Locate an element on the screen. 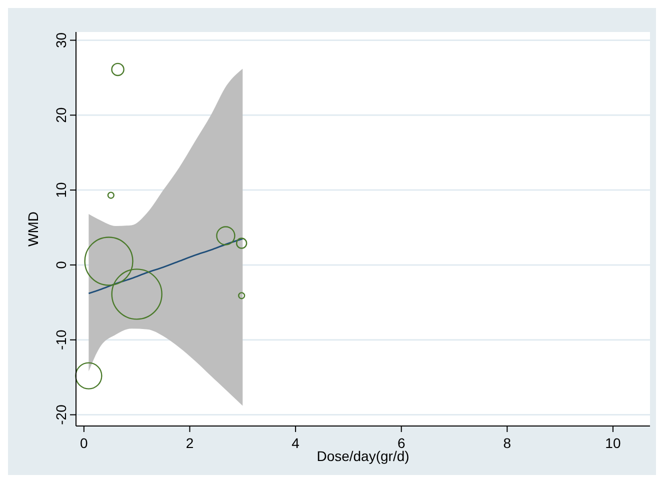 Image resolution: width=664 pixels, height=483 pixels. y-axis-title: WMD is located at coordinates (33, 229).